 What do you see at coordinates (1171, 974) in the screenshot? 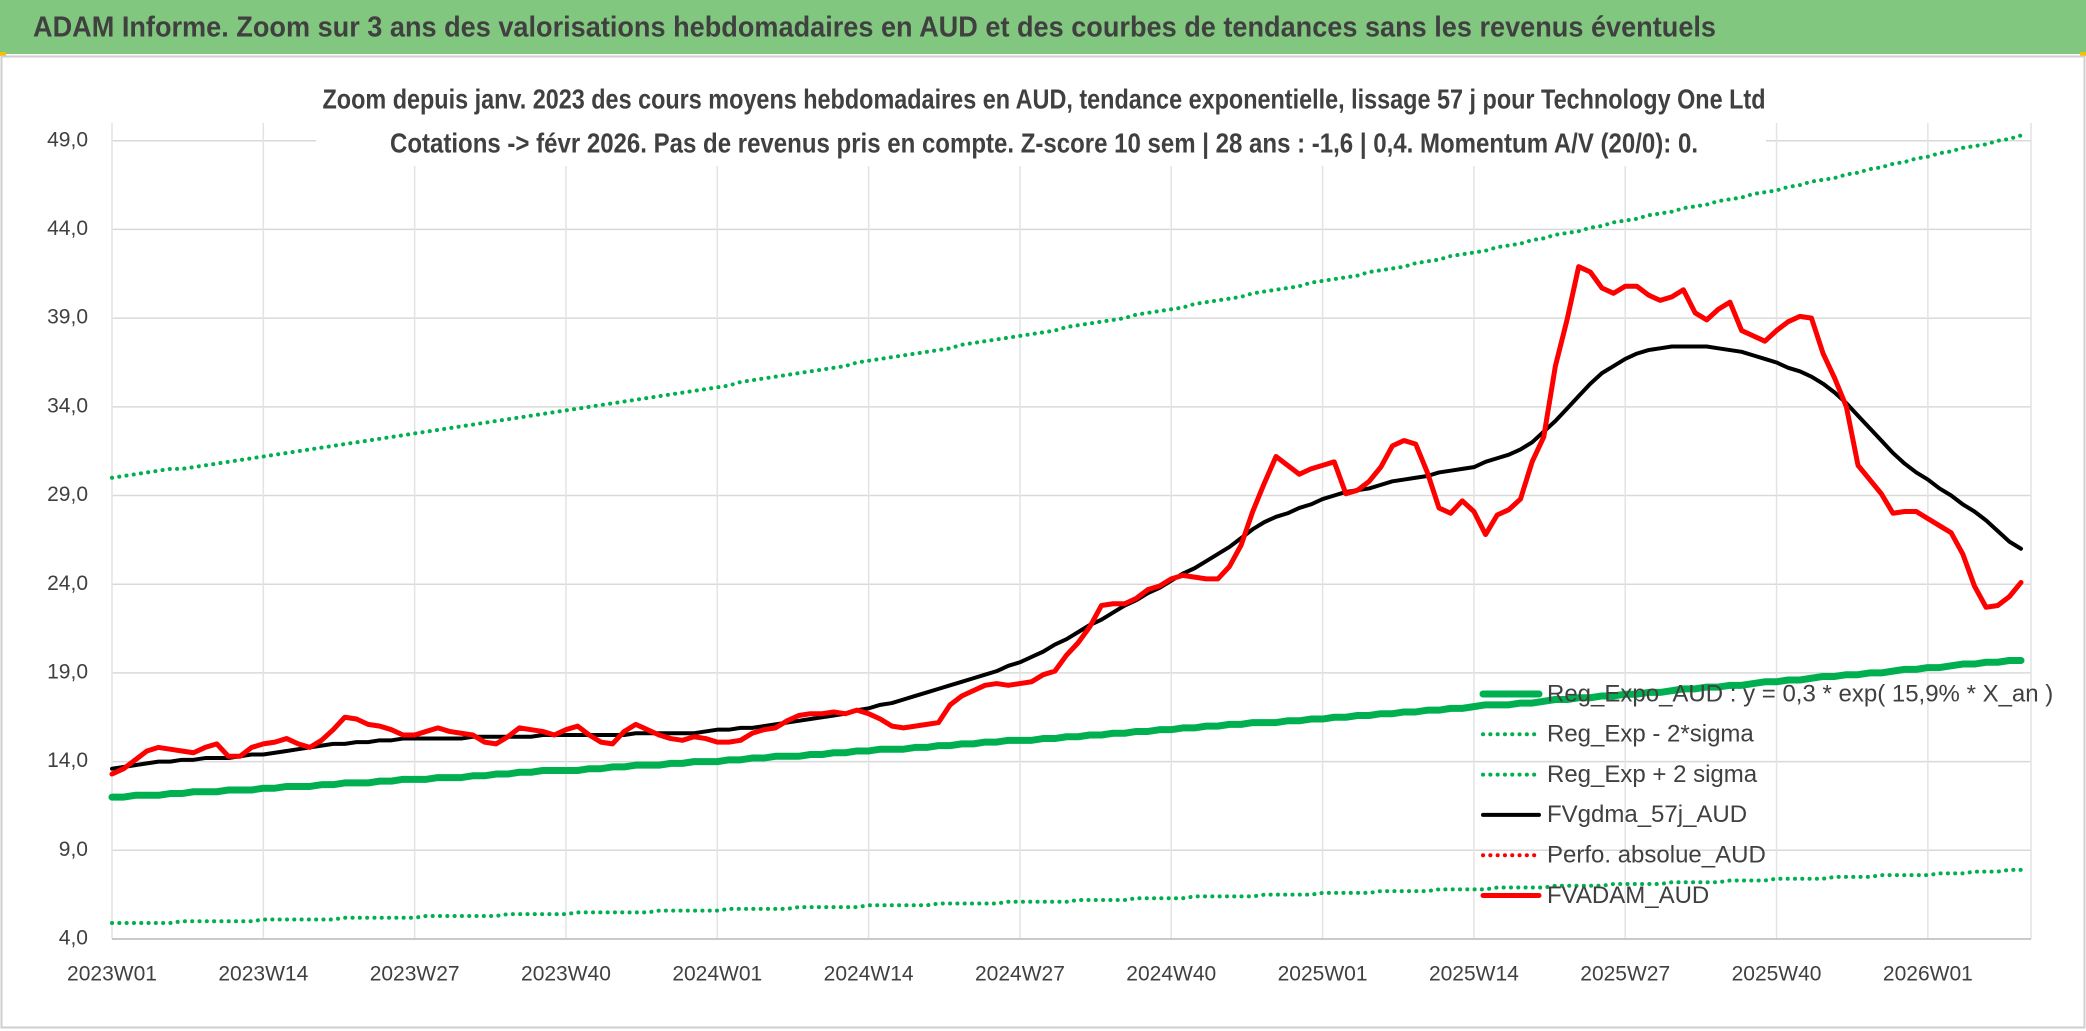
I see `x-tick-label: 2024W40` at bounding box center [1171, 974].